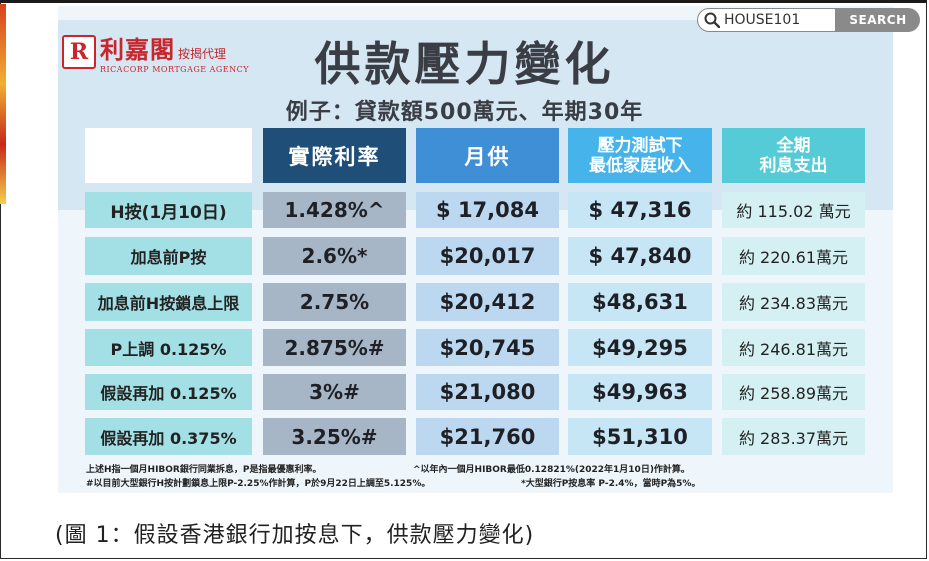 This screenshot has height=561, width=929. What do you see at coordinates (487, 302) in the screenshot?
I see `row-monthly: $20,412` at bounding box center [487, 302].